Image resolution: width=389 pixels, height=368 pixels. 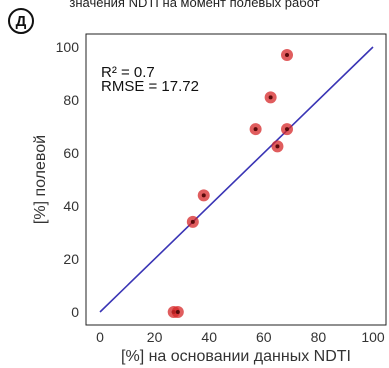 What do you see at coordinates (68, 47) in the screenshot?
I see `y-tick-label: 100` at bounding box center [68, 47].